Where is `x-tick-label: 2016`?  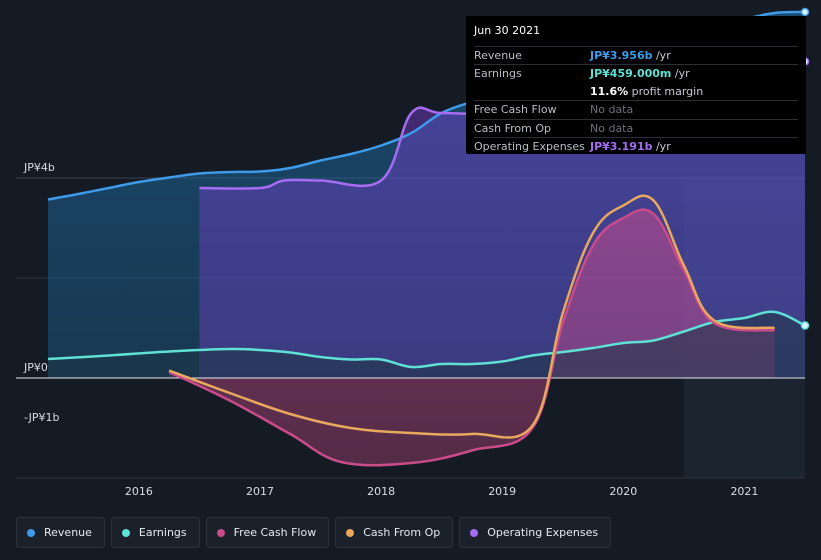 x-tick-label: 2016 is located at coordinates (139, 491).